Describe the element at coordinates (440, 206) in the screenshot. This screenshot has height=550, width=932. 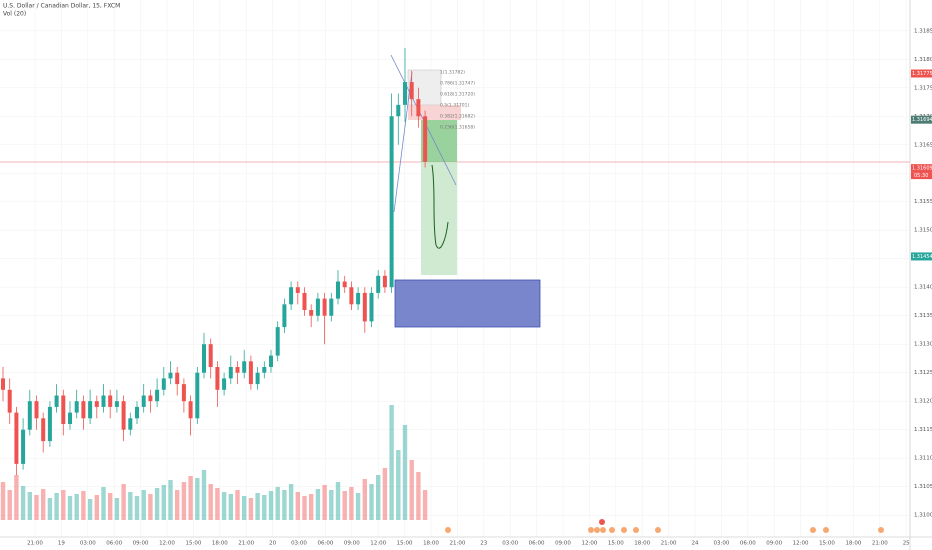
I see `hand-drawn-path` at that location.